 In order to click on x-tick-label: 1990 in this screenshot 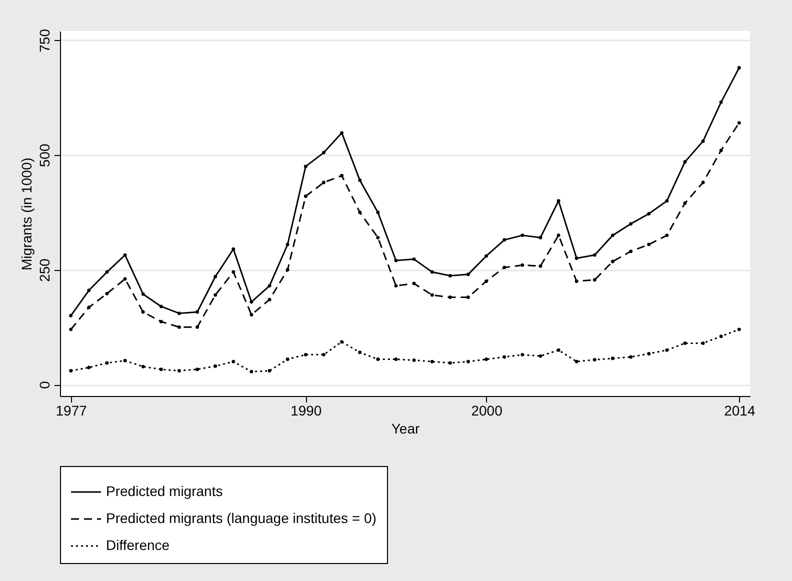, I will do `click(306, 410)`.